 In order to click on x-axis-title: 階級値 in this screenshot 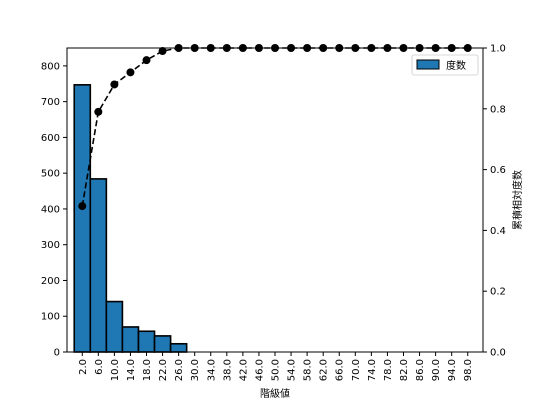, I will do `click(275, 393)`.